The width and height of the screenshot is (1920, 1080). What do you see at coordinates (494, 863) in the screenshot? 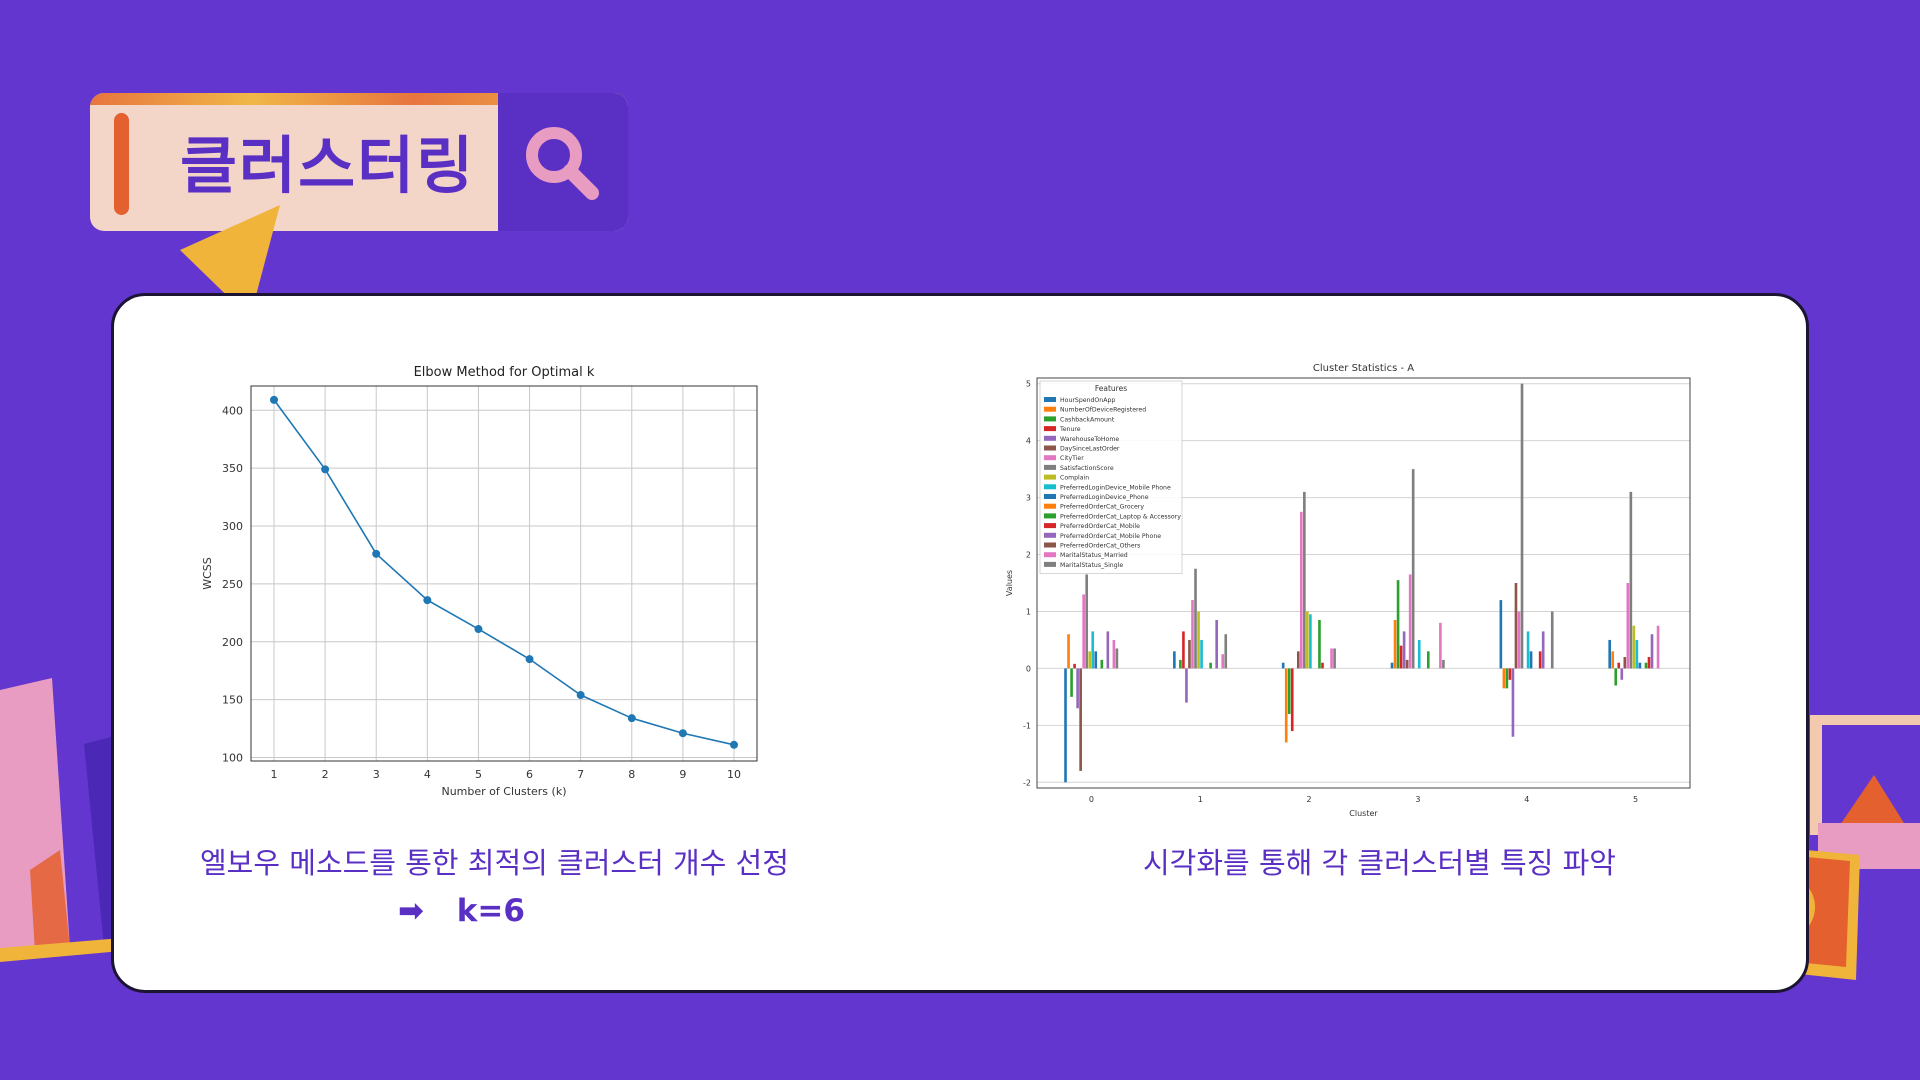
I see `caption-elbow: 엘보우 메소드를 통한 최적의 클러스터 개수 선정` at bounding box center [494, 863].